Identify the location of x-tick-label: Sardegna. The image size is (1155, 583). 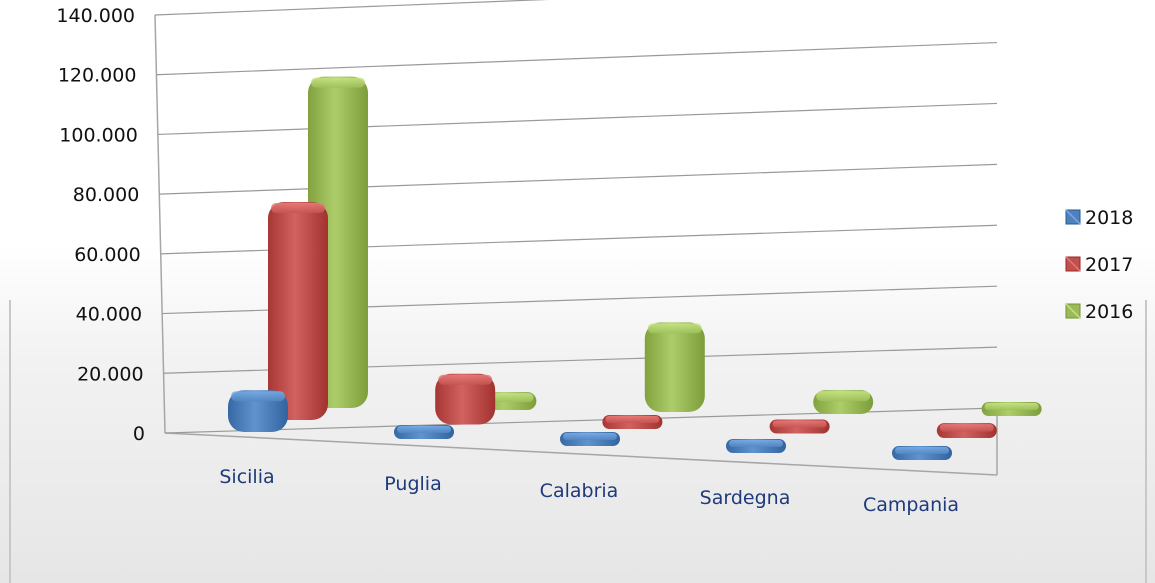
(745, 498).